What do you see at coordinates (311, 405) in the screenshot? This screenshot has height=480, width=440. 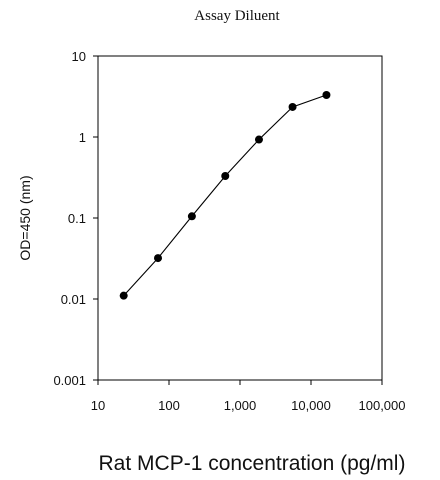 I see `x-tick-label: 10,000` at bounding box center [311, 405].